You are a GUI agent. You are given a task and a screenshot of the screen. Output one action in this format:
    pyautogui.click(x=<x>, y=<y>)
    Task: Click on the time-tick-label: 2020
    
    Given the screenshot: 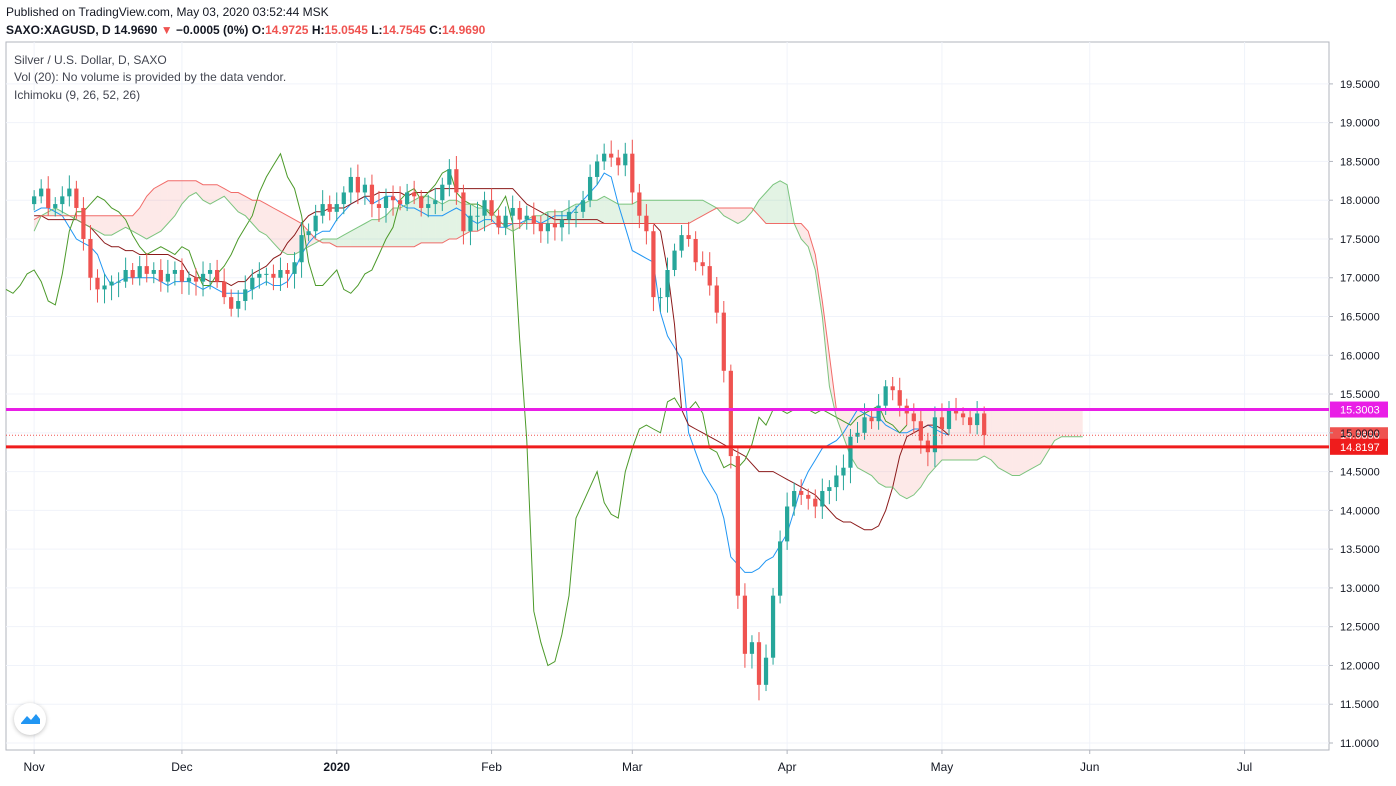 What is the action you would take?
    pyautogui.click(x=336, y=767)
    